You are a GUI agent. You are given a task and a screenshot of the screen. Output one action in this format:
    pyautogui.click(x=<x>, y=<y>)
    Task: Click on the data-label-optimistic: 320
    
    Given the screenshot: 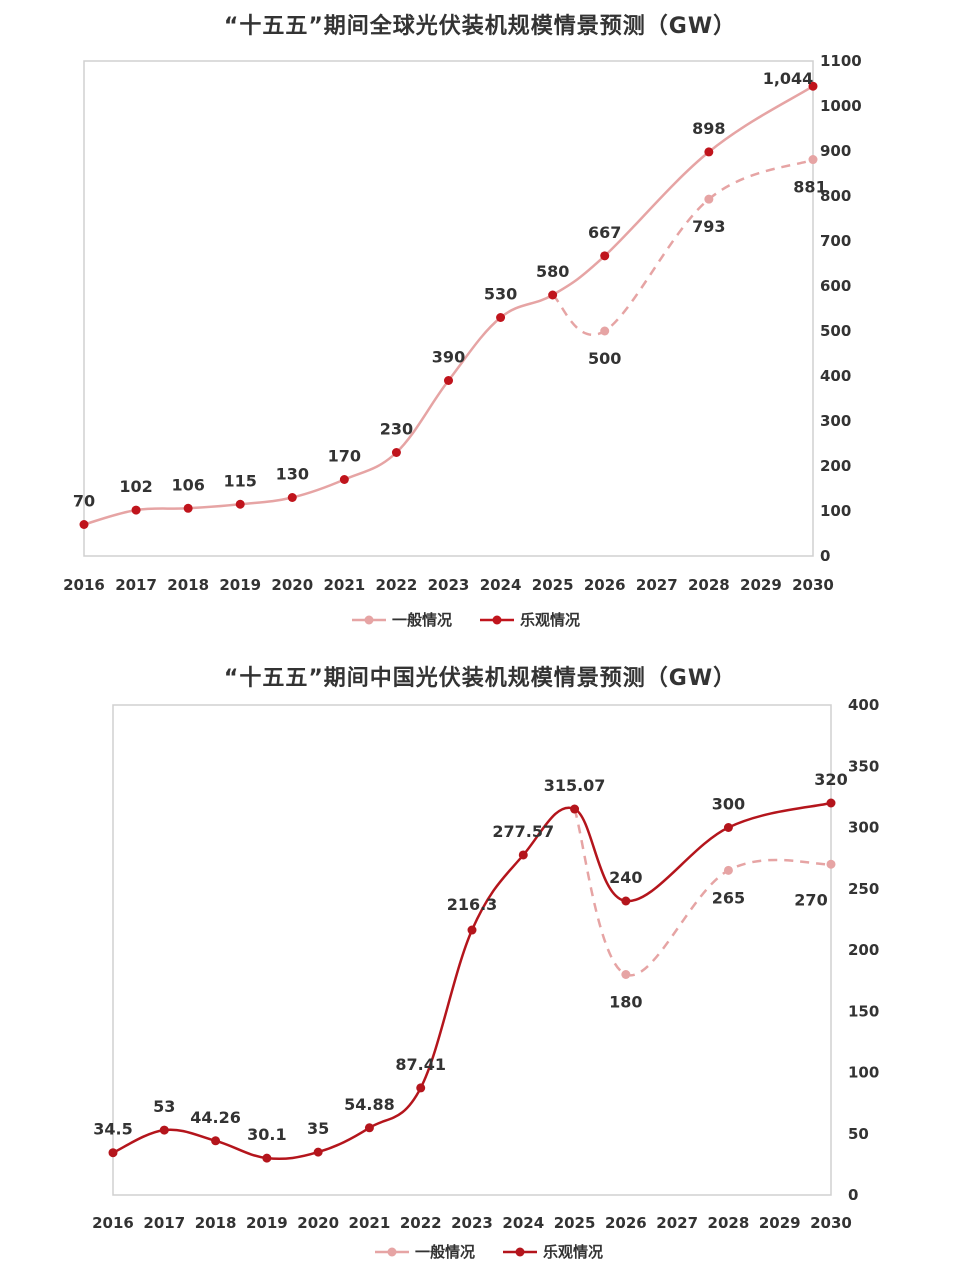 What is the action you would take?
    pyautogui.click(x=830, y=779)
    